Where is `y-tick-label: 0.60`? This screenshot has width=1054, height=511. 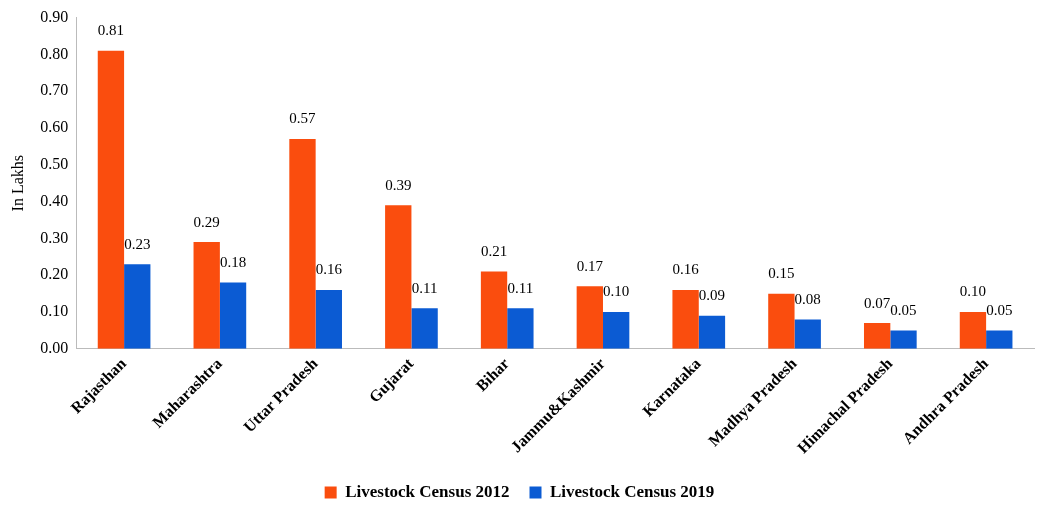
y-tick-label: 0.60 is located at coordinates (54, 127).